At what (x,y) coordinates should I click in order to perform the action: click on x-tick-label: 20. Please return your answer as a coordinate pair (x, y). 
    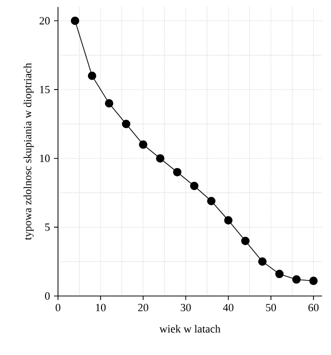
    Looking at the image, I should click on (143, 308).